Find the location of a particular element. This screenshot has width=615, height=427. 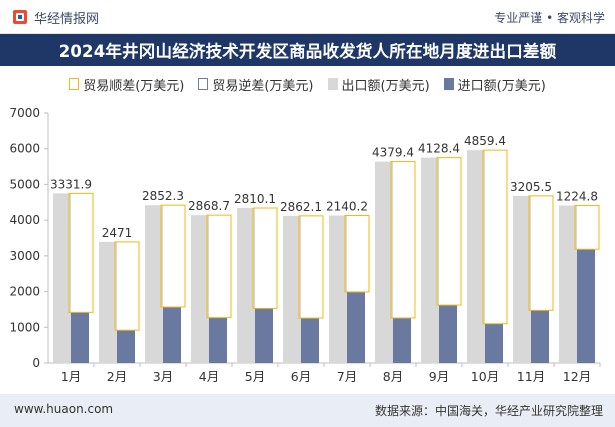

x-tick-label: 12月 is located at coordinates (577, 376).